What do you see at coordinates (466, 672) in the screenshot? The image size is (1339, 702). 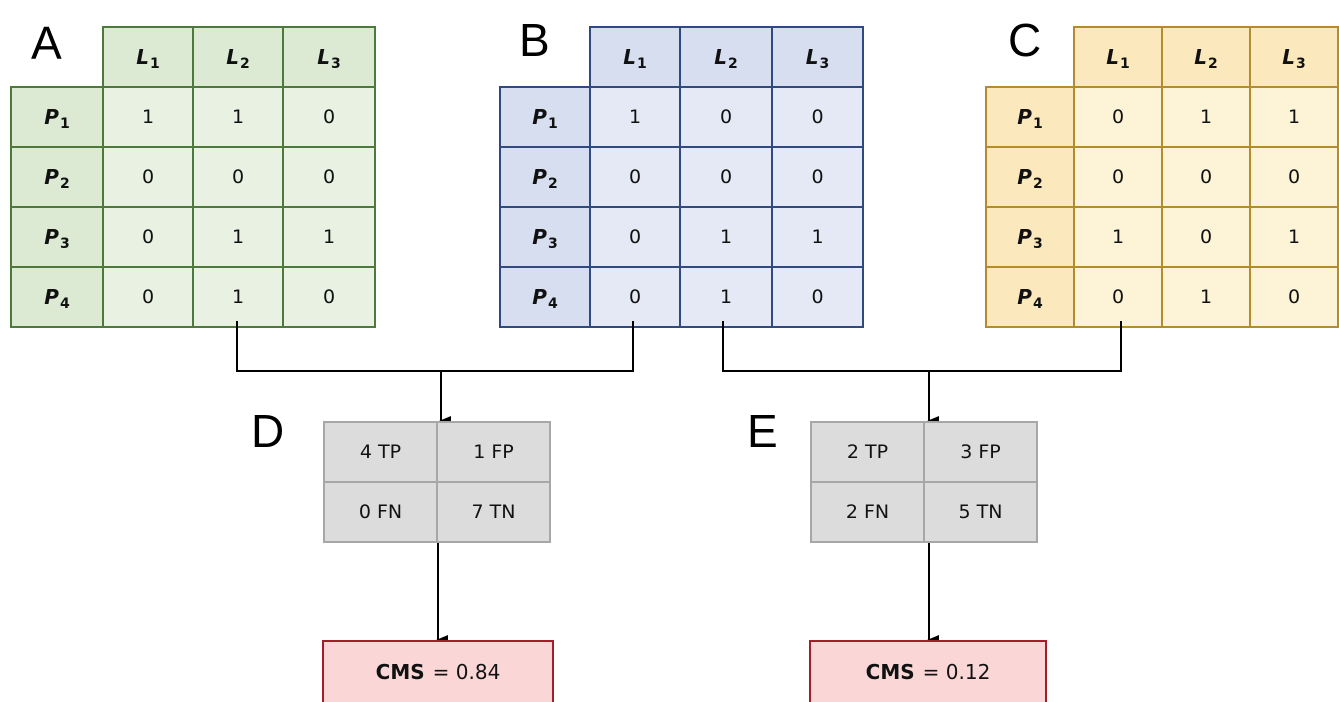 I see `cms-value: = 0.84` at bounding box center [466, 672].